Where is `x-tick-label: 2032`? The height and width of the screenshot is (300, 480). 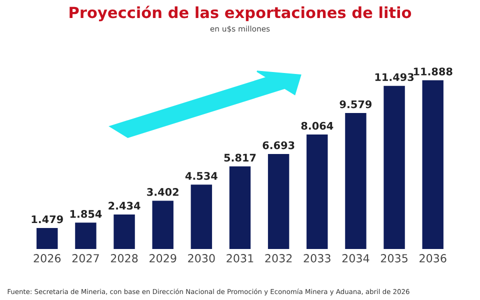
x-tick-label: 2032 is located at coordinates (278, 258).